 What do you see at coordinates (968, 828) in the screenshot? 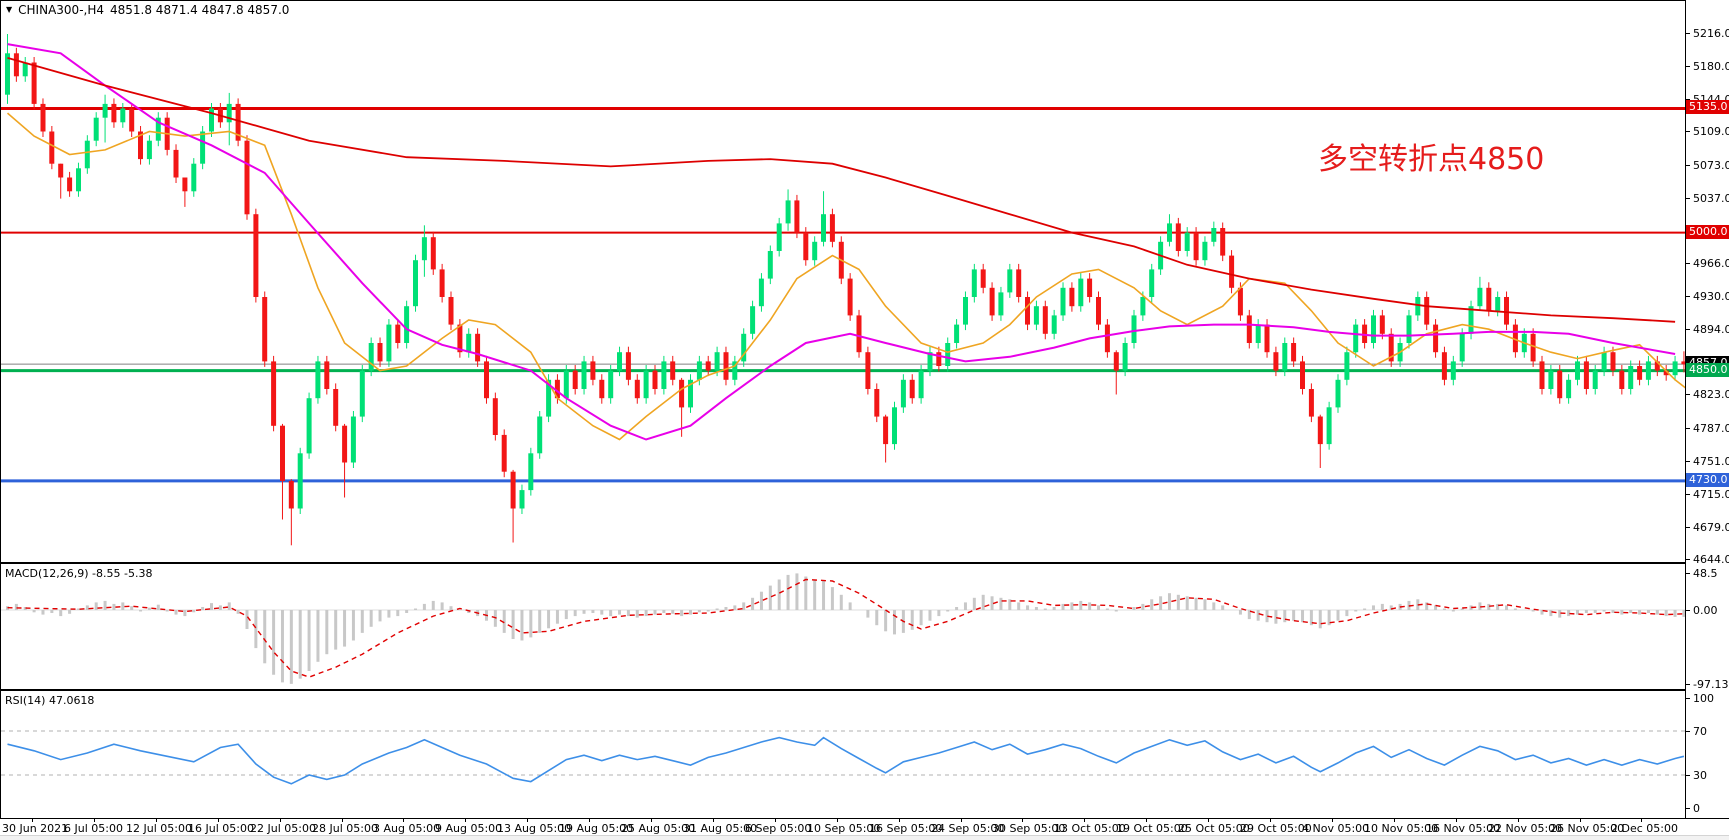
I see `time-axis-label: 24 Sep 05:00` at bounding box center [968, 828].